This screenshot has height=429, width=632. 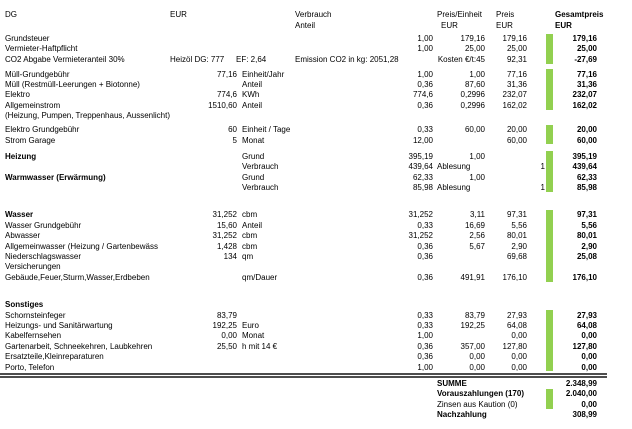 I want to click on summary-value: 2.348,99, so click(x=581, y=383).